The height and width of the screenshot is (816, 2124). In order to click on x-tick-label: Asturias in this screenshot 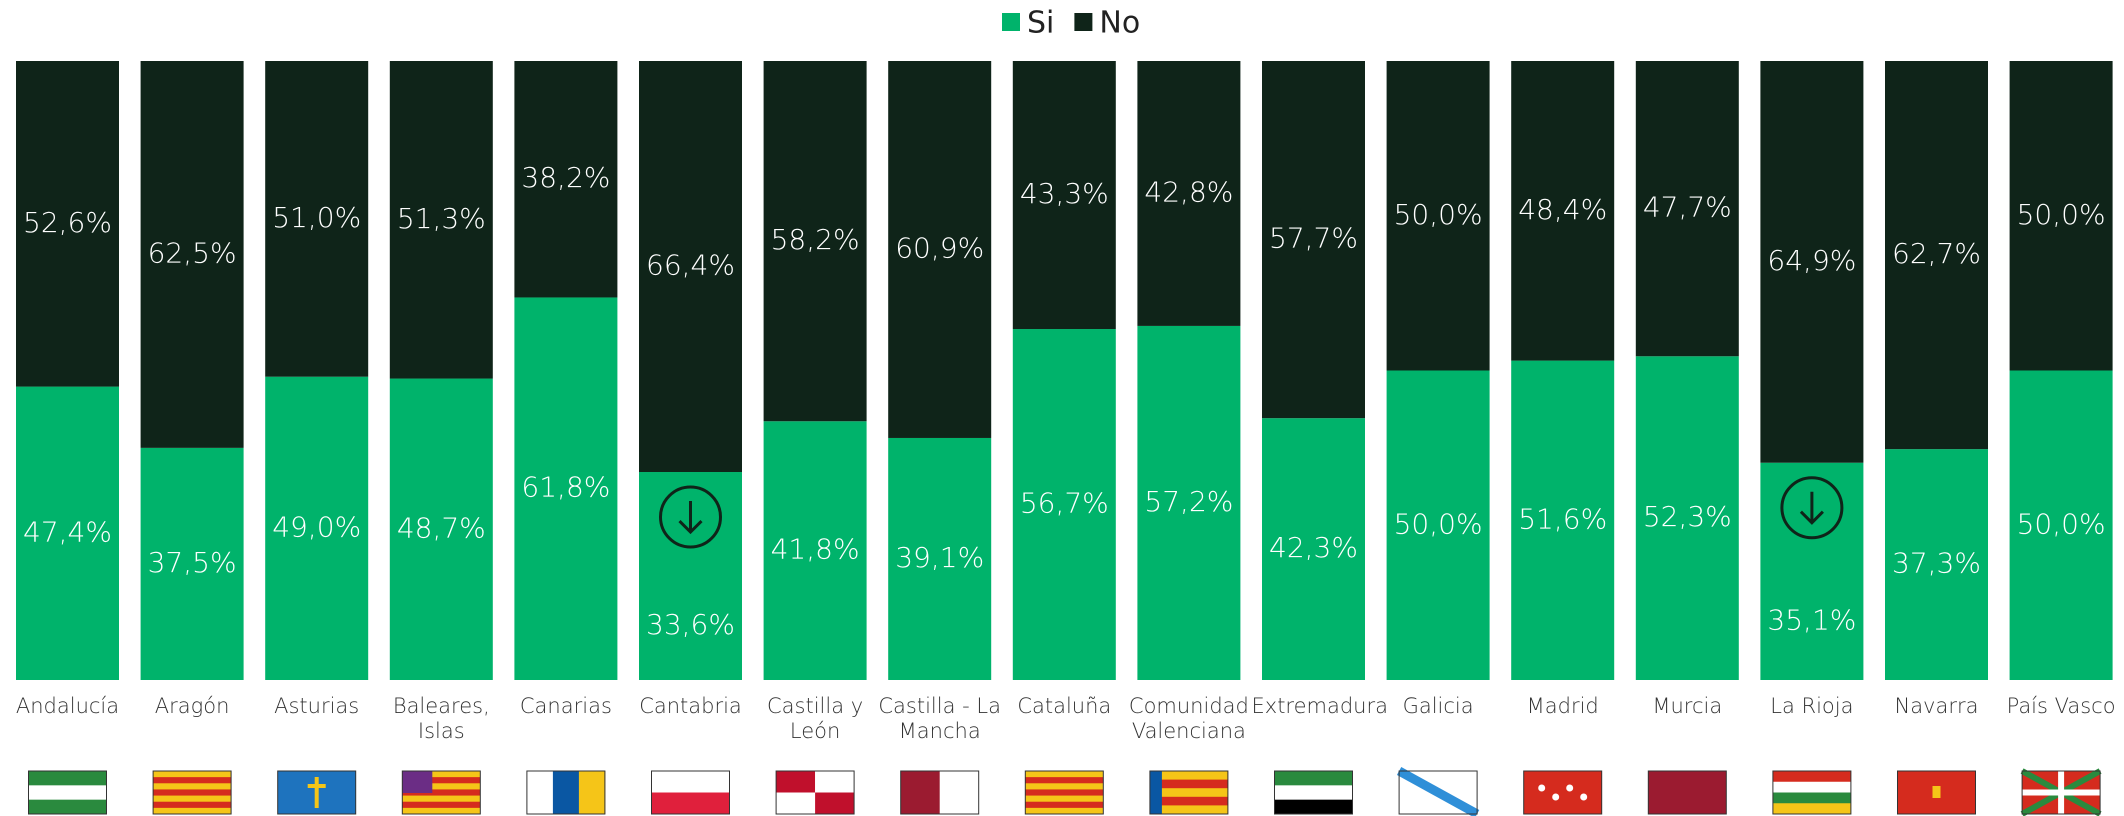, I will do `click(317, 706)`.